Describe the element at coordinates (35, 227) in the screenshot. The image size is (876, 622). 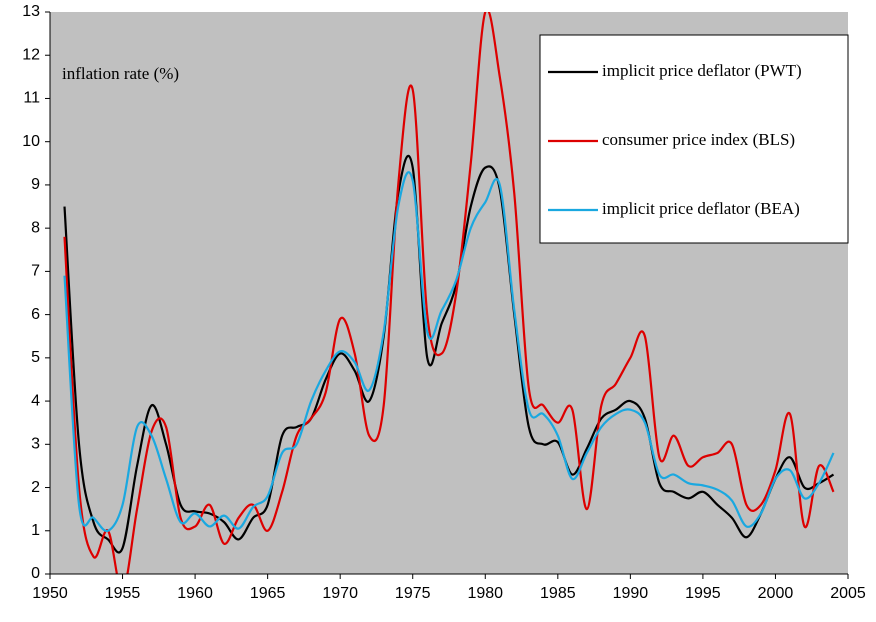
I see `y-tick-label: 8` at that location.